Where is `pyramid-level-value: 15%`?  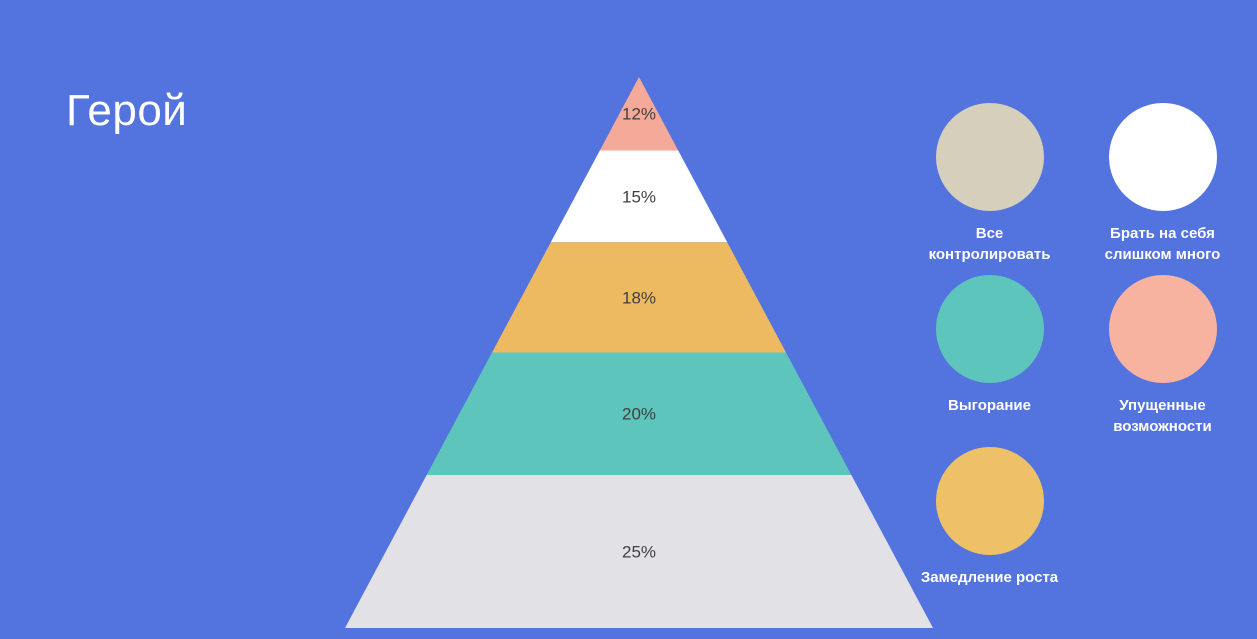
pyramid-level-value: 15% is located at coordinates (639, 196).